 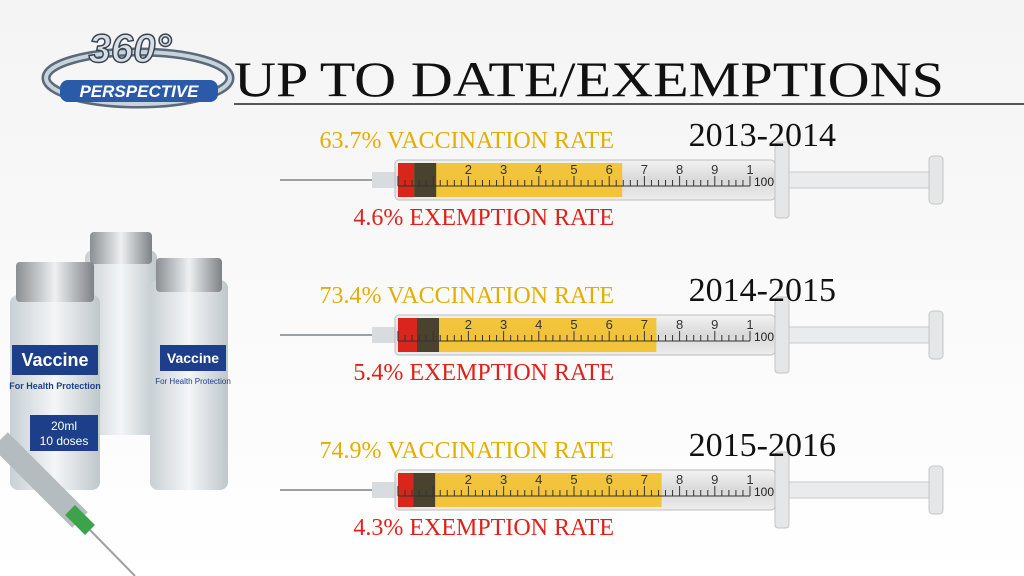 What do you see at coordinates (589, 79) in the screenshot?
I see `title: UP TO DATE/EXEMPTIONS` at bounding box center [589, 79].